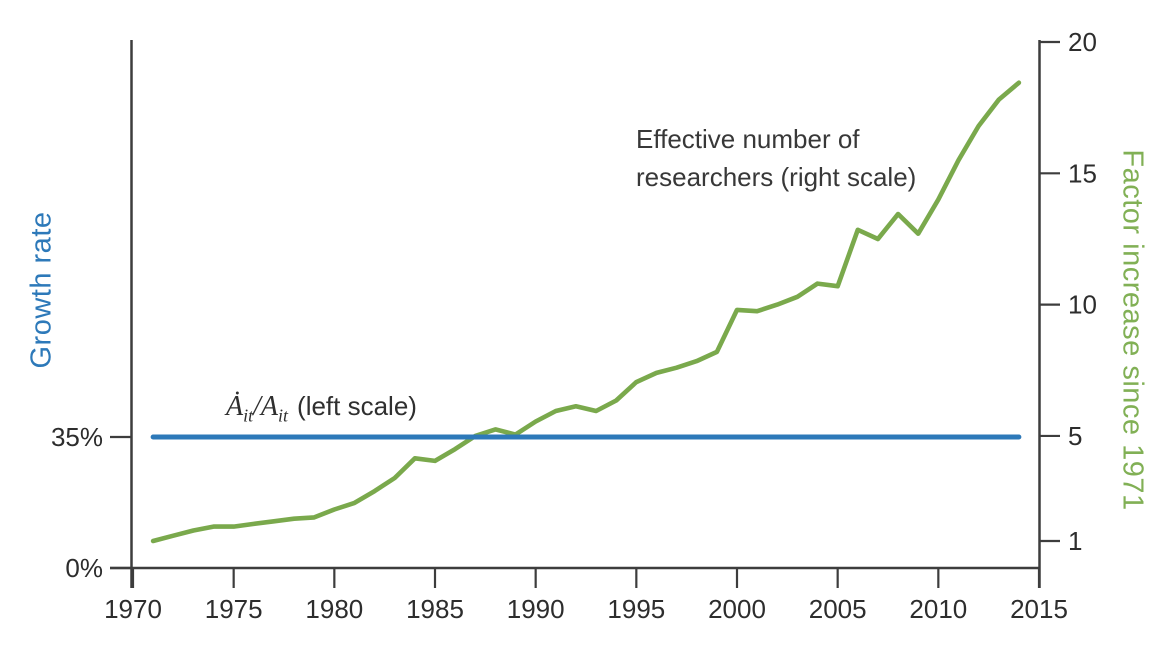  I want to click on left-tick-label: 35%, so click(77, 437).